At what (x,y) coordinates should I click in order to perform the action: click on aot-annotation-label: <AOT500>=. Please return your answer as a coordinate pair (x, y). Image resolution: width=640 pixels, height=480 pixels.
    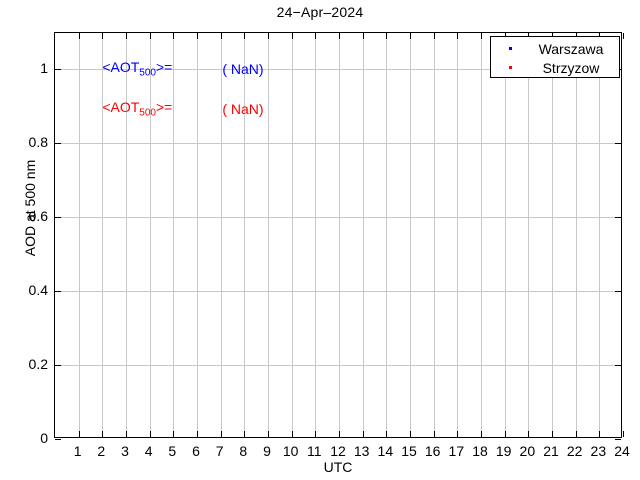
    Looking at the image, I should click on (137, 69).